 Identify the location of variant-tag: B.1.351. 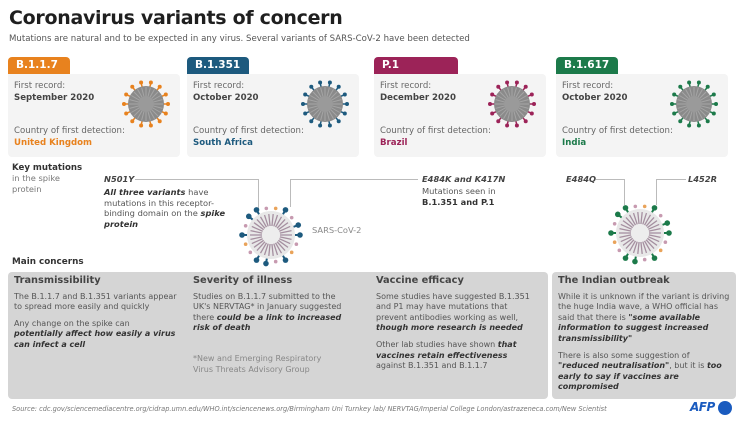
(218, 65).